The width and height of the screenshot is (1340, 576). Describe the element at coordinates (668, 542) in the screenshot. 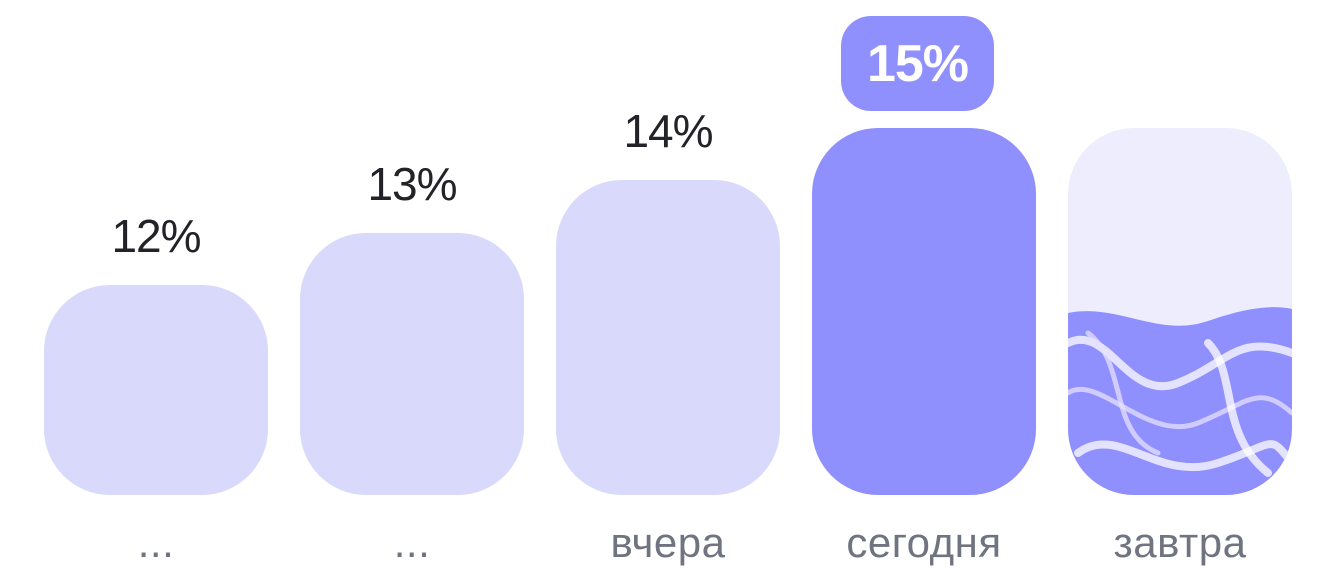

I see `category-label: вчера` at that location.